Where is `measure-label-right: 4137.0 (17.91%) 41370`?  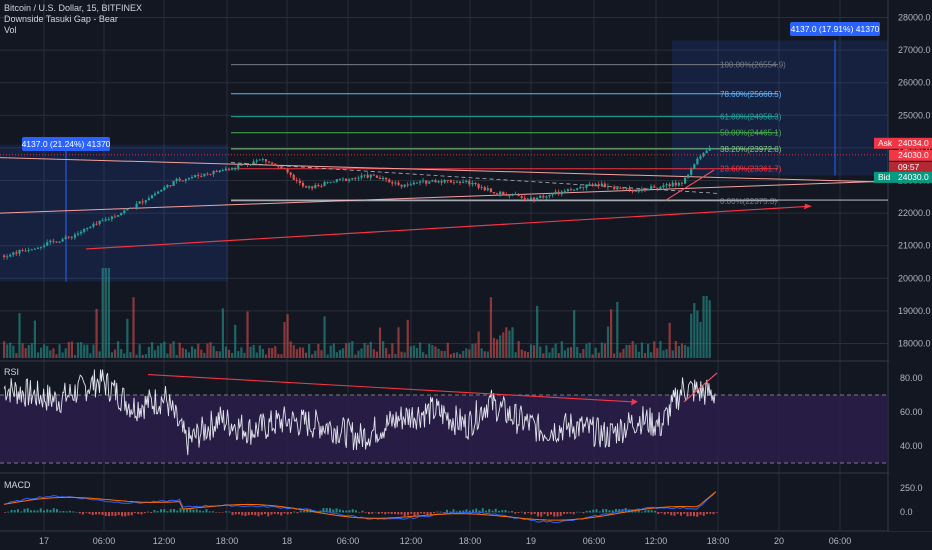
measure-label-right: 4137.0 (17.91%) 41370 is located at coordinates (835, 29).